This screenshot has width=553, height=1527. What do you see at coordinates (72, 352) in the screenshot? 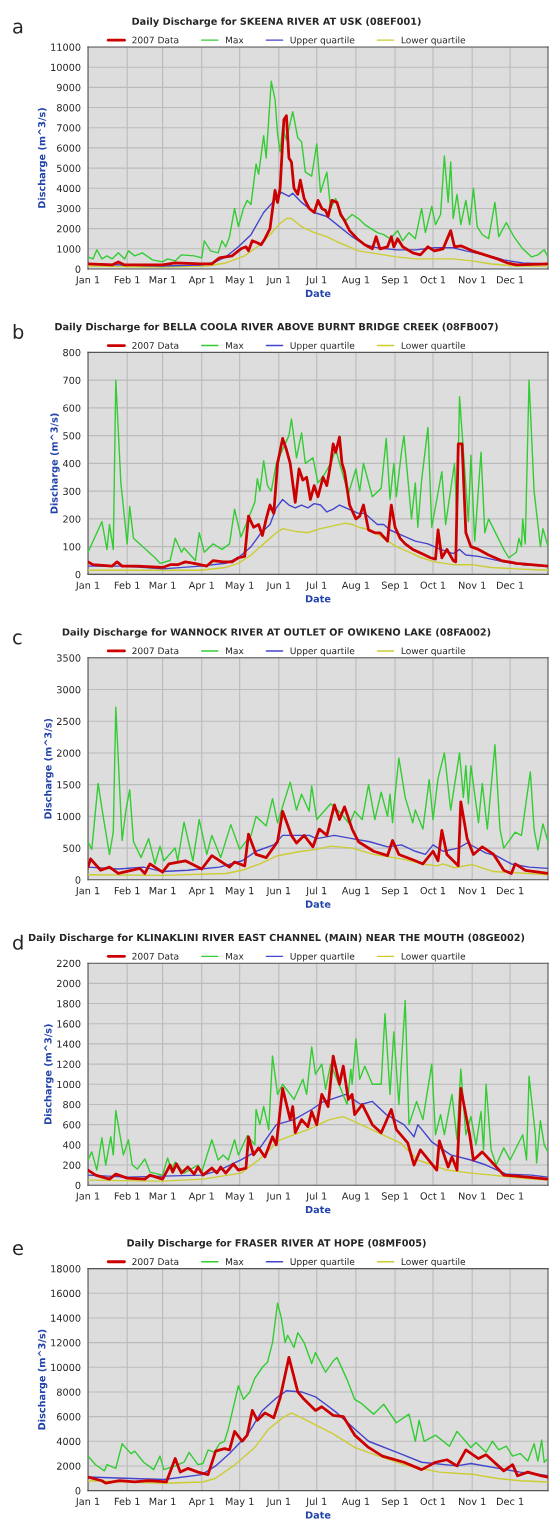
I see `y-tick-label: 800` at bounding box center [72, 352].